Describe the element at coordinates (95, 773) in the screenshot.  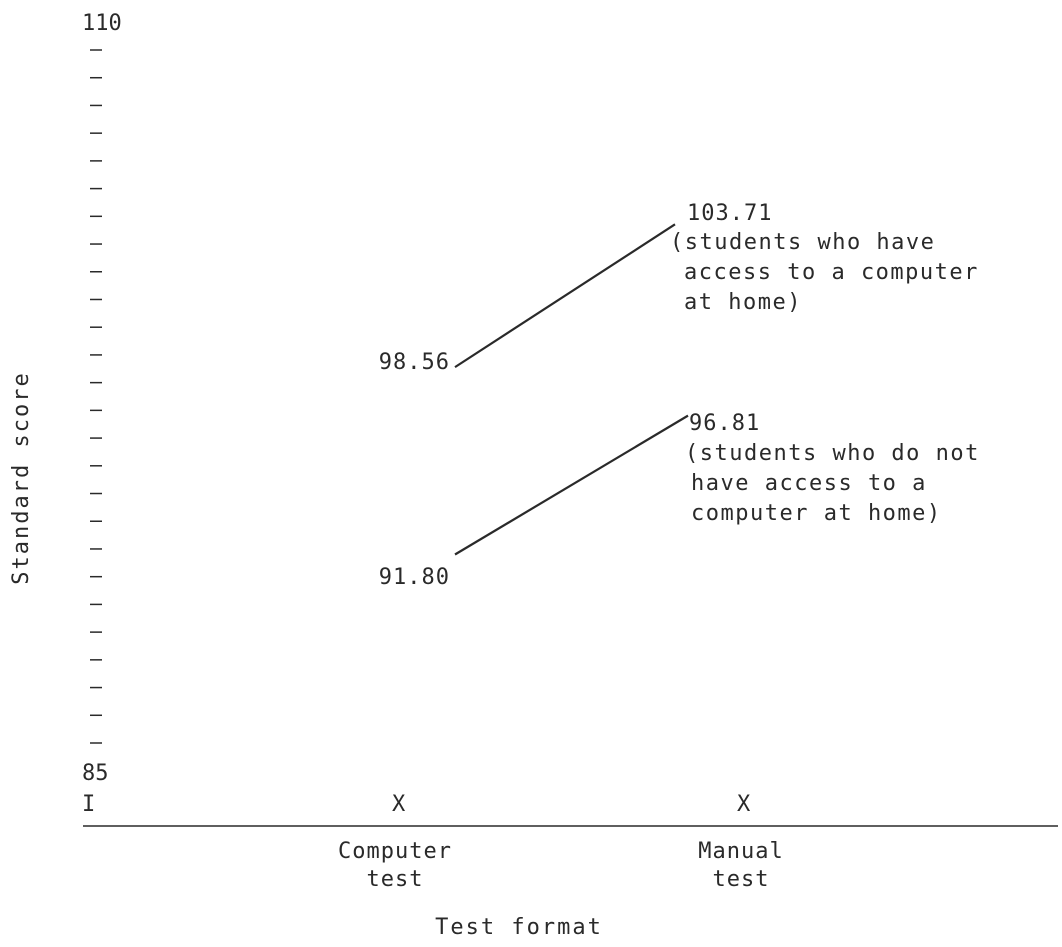
I see `y-tick-label-bottom: 85` at that location.